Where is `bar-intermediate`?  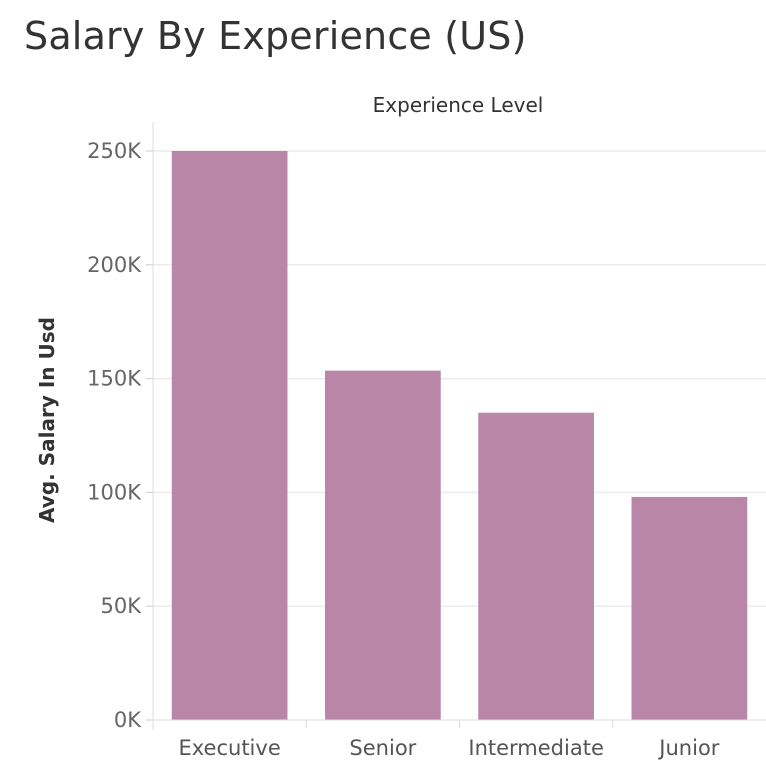 bar-intermediate is located at coordinates (536, 566).